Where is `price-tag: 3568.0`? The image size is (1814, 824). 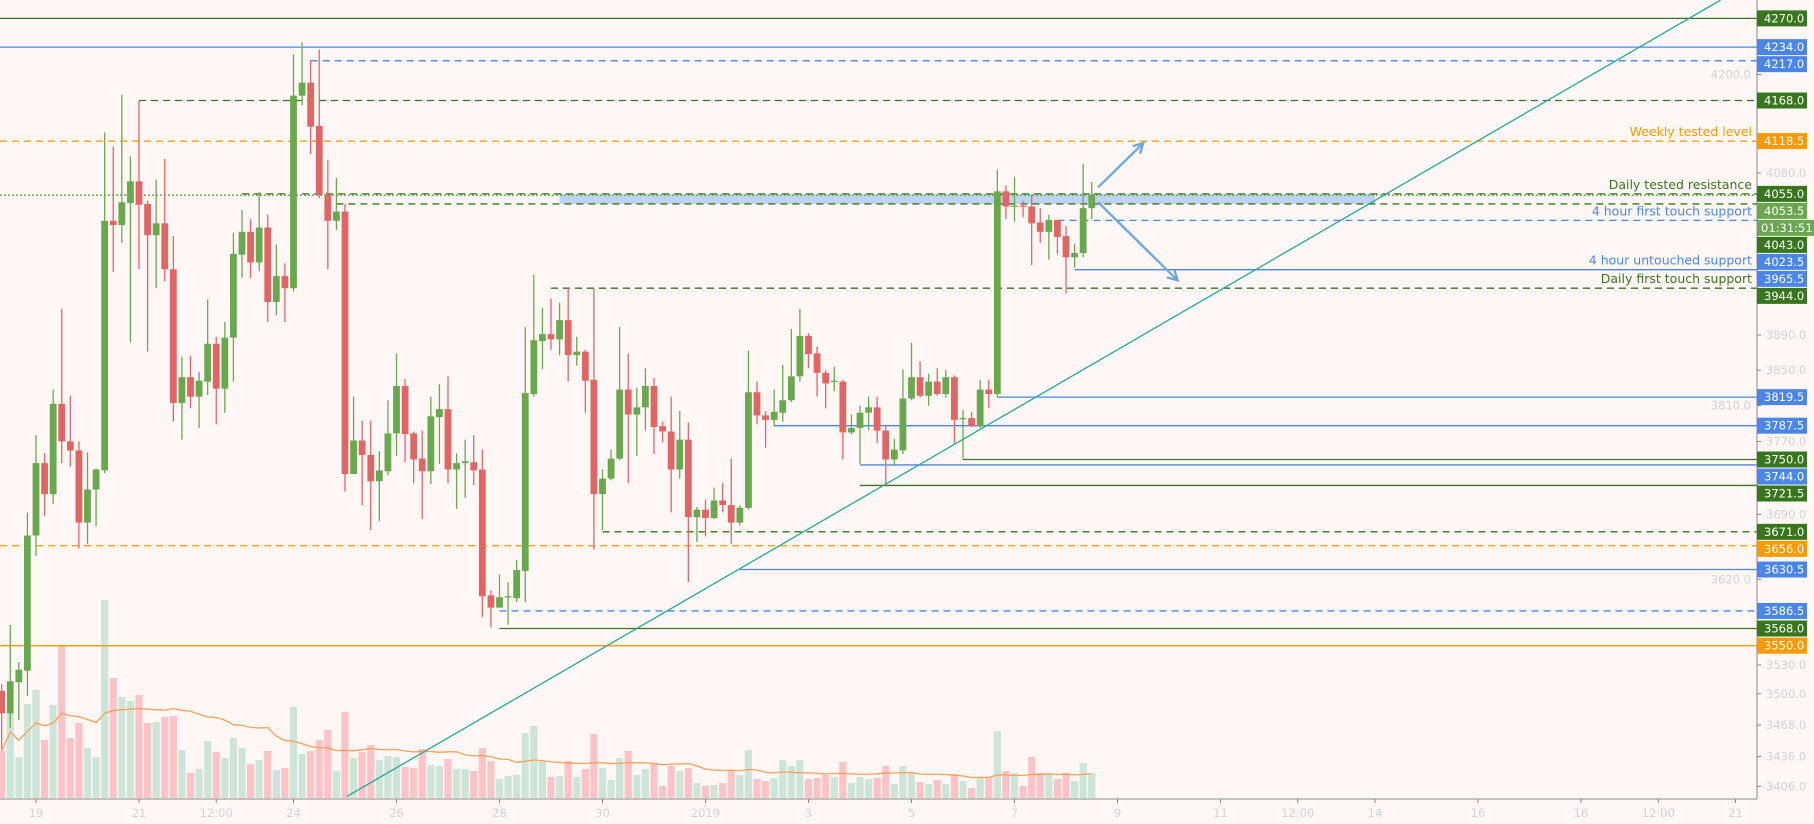 price-tag: 3568.0 is located at coordinates (1782, 628).